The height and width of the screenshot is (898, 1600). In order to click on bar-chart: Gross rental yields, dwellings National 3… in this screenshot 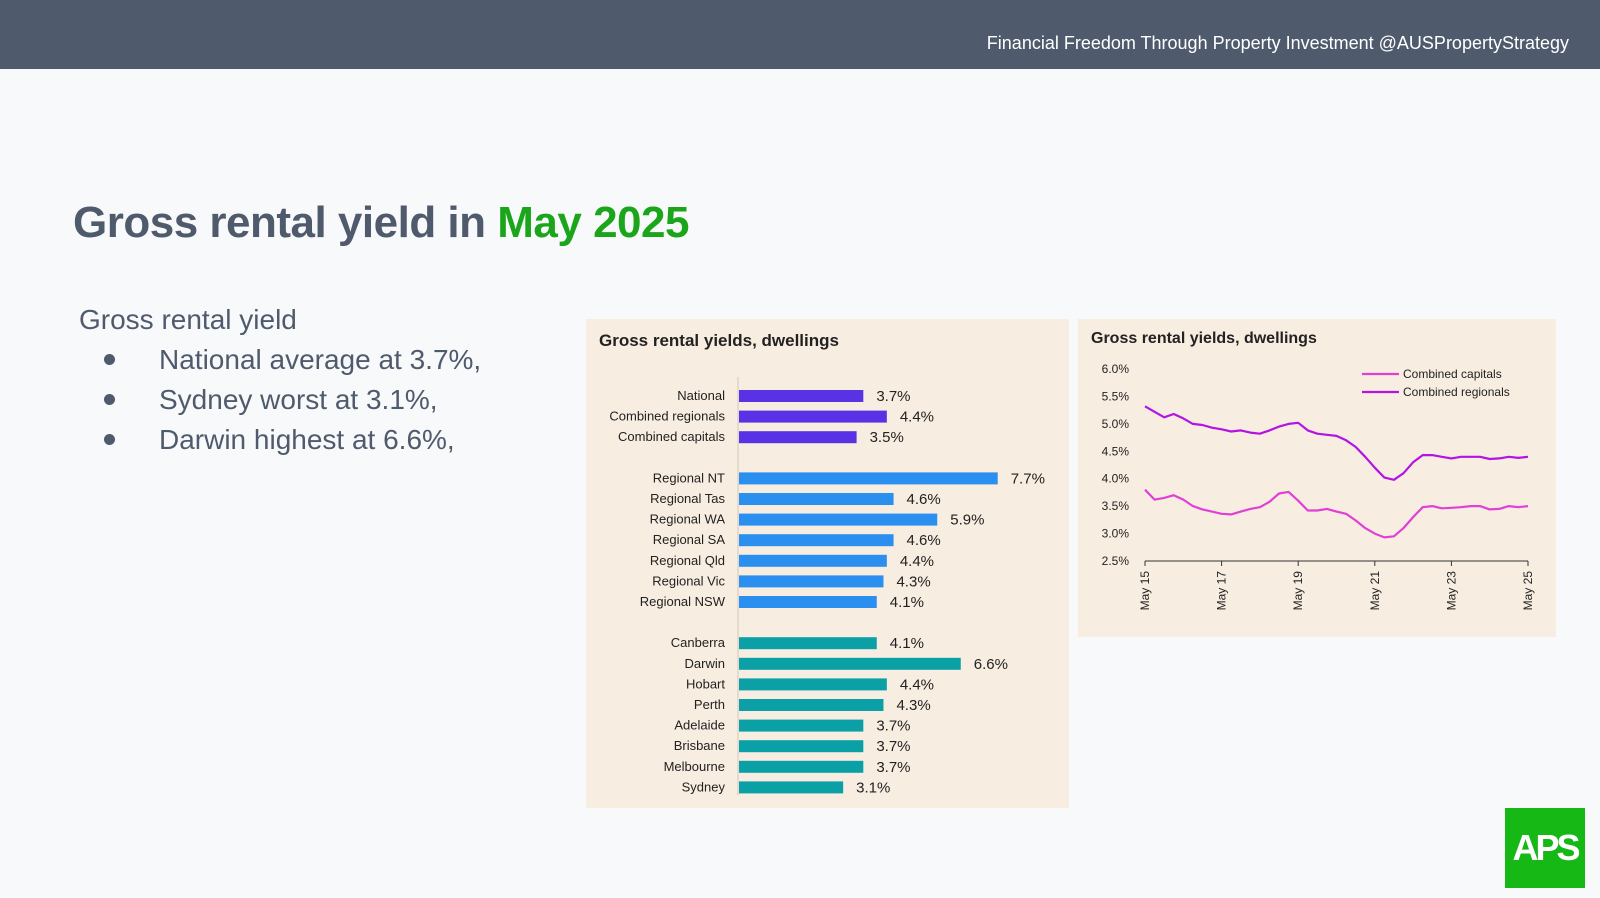, I will do `click(822, 563)`.